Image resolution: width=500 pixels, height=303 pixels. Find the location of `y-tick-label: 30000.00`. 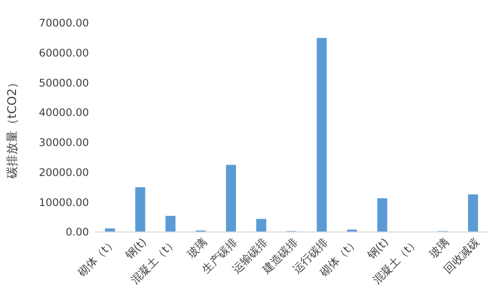

y-tick-label: 30000.00 is located at coordinates (63, 143).